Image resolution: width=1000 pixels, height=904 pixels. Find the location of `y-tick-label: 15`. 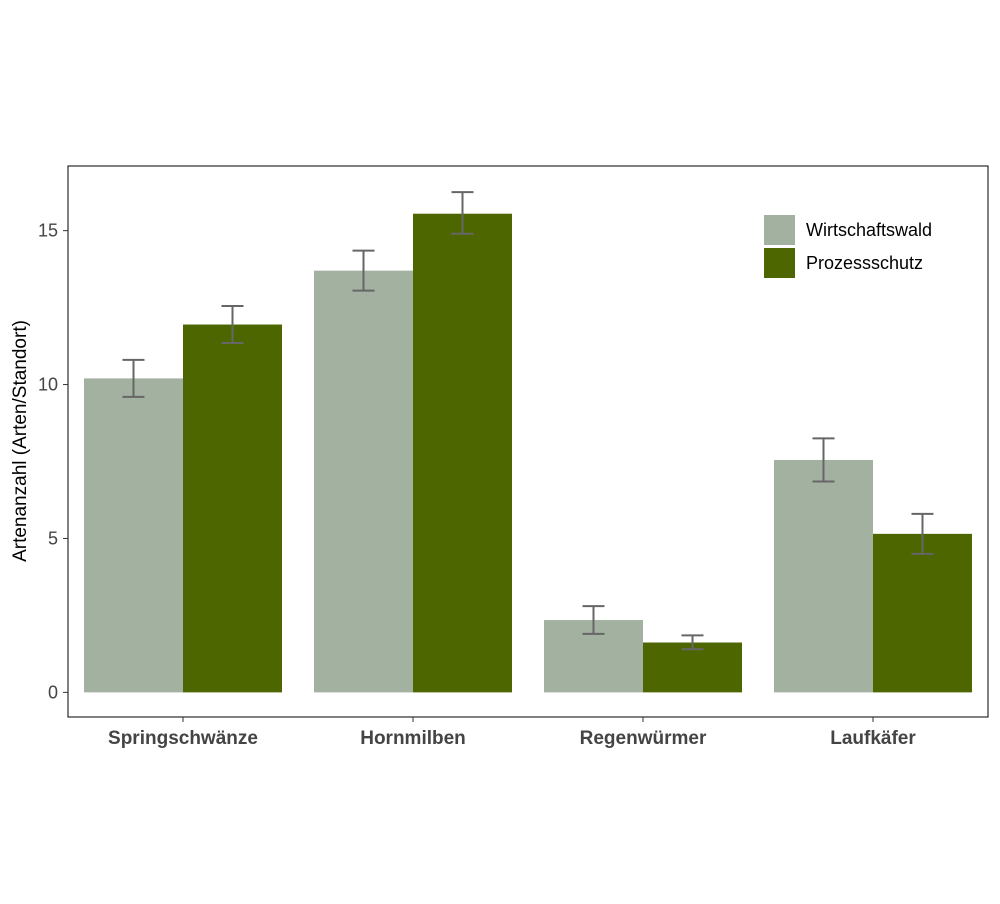

y-tick-label: 15 is located at coordinates (48, 231).